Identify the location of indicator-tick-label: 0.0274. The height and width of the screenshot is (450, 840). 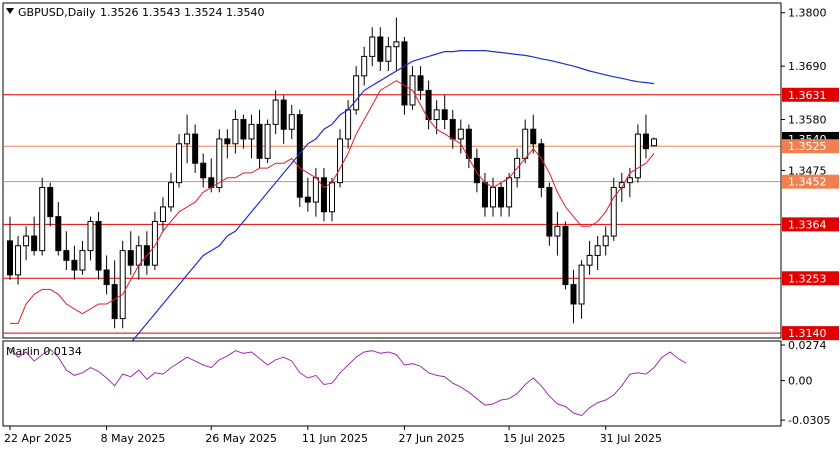
(807, 345).